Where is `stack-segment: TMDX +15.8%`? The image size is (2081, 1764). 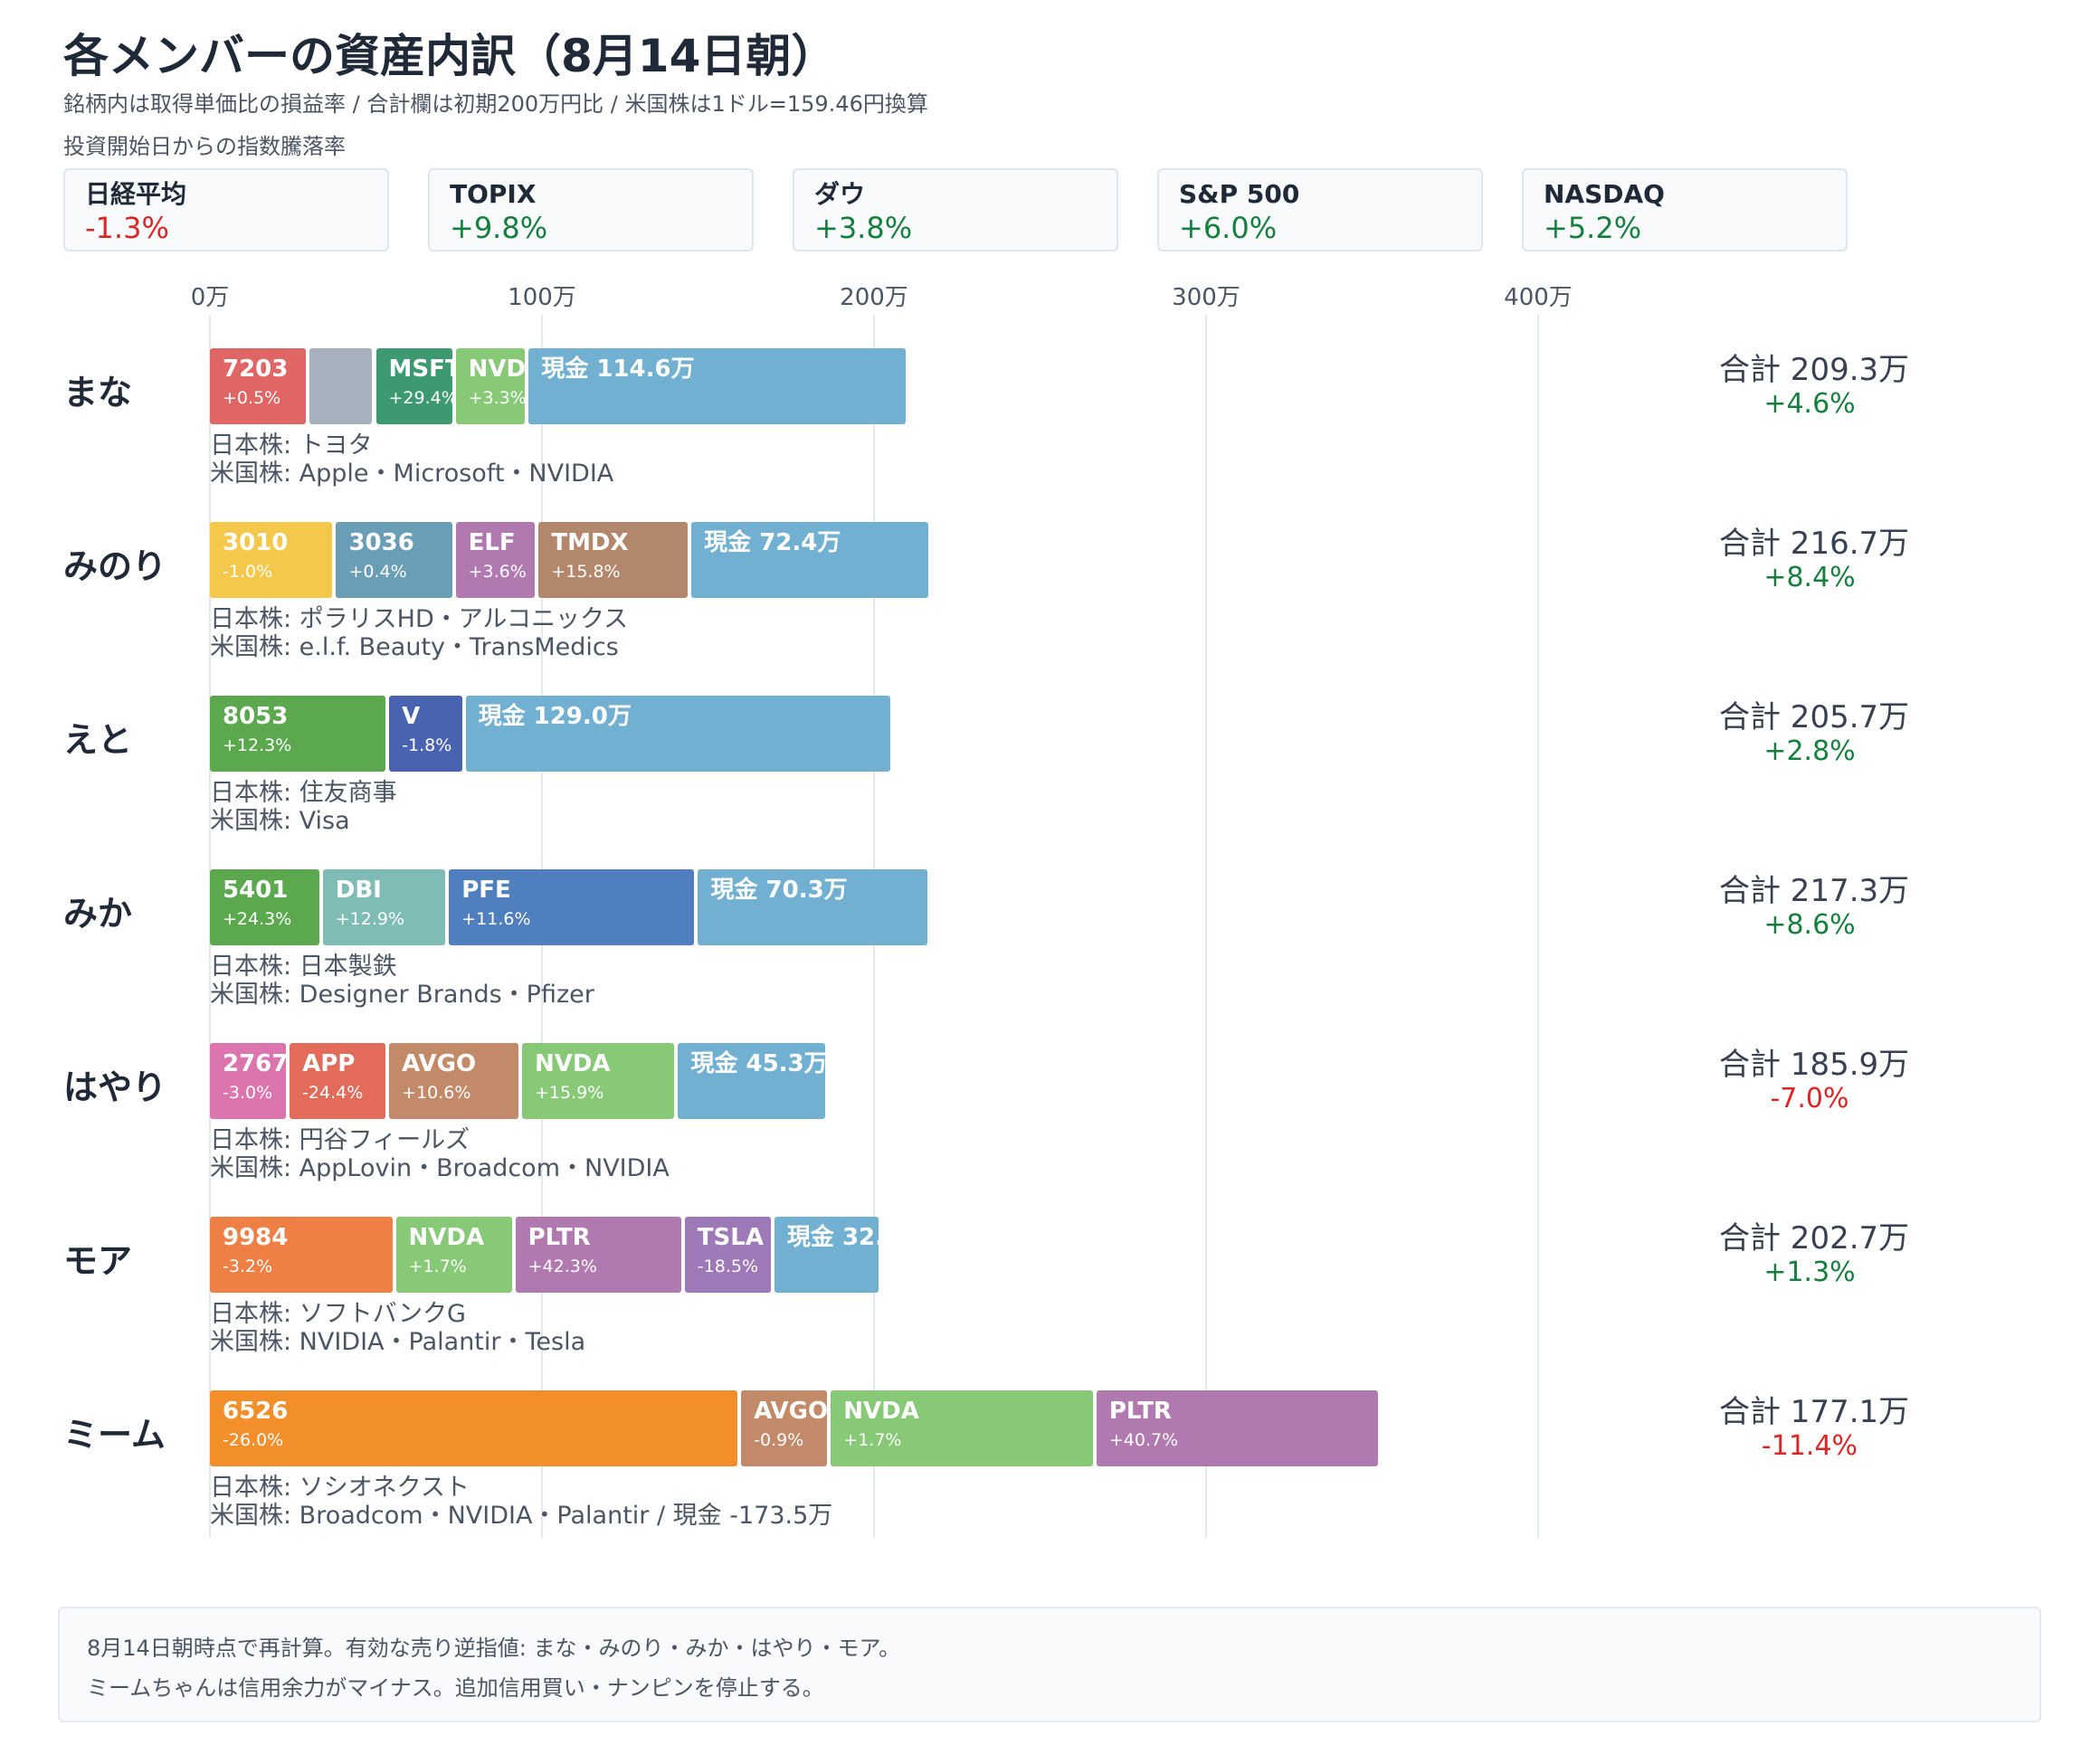 stack-segment: TMDX +15.8% is located at coordinates (613, 560).